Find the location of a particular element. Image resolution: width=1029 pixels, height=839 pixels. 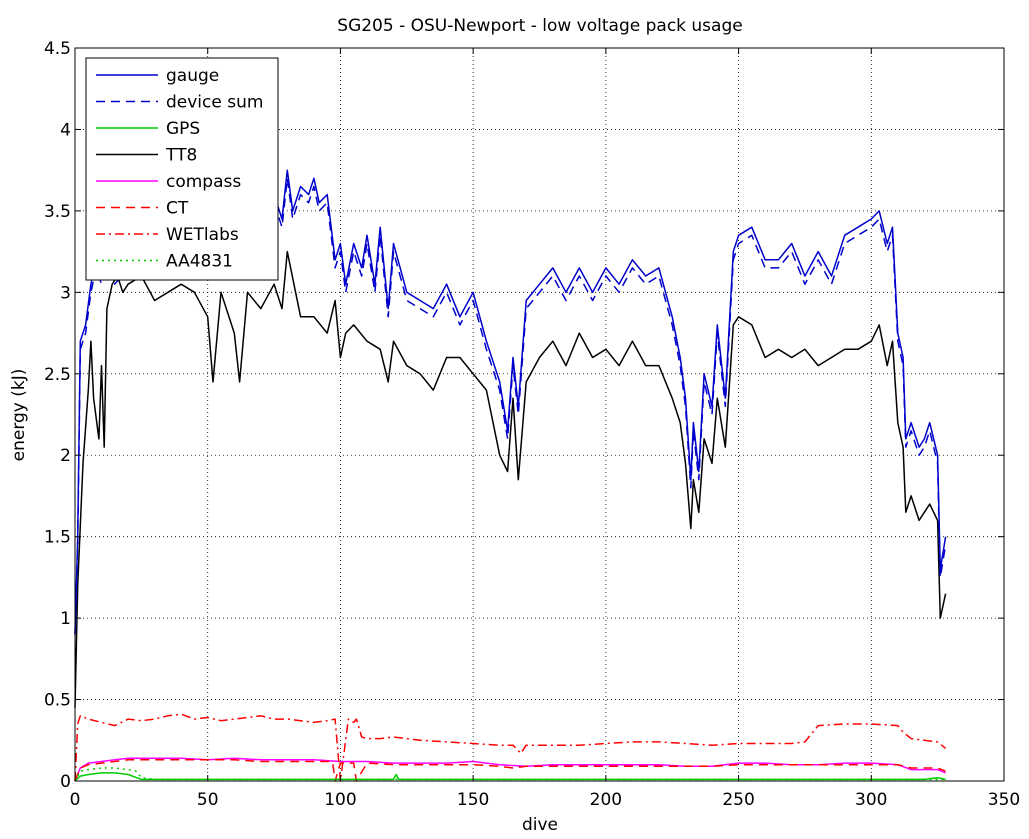

y-tick-label: 0 is located at coordinates (65, 782).